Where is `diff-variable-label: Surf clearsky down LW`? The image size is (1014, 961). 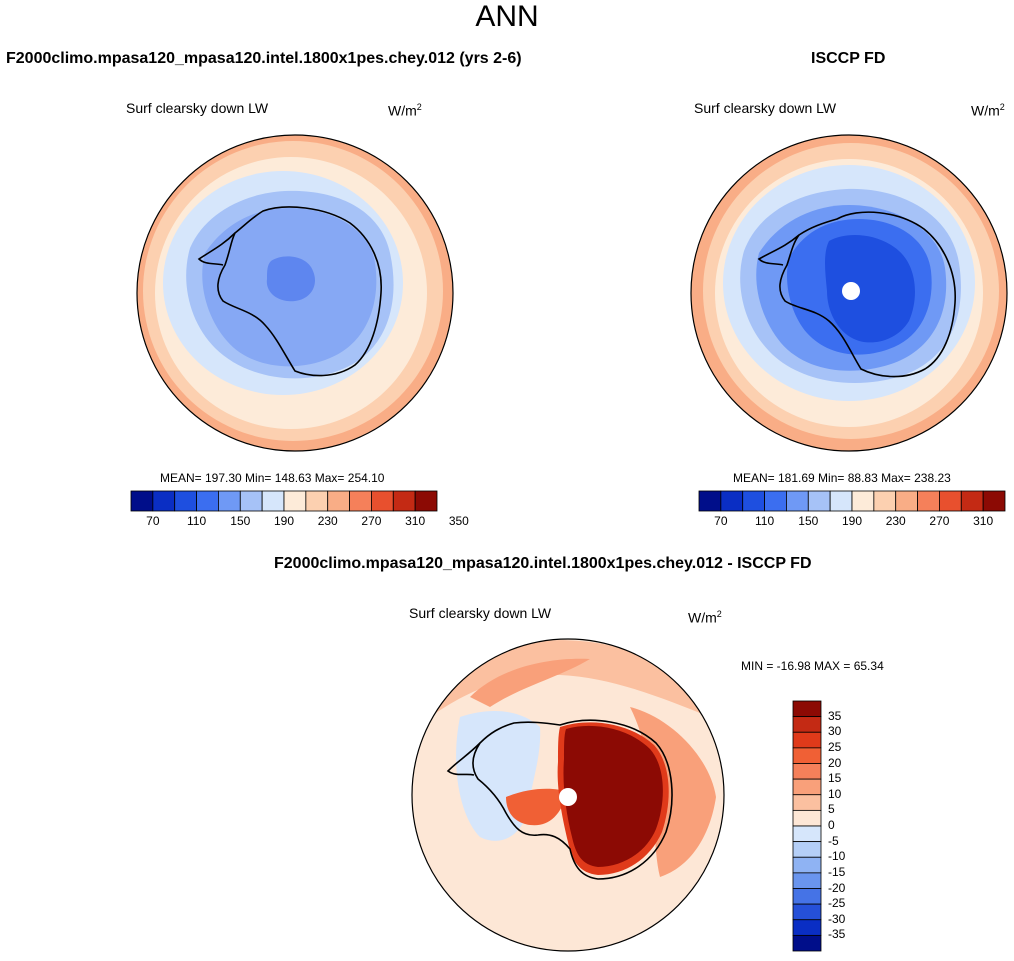 diff-variable-label: Surf clearsky down LW is located at coordinates (480, 613).